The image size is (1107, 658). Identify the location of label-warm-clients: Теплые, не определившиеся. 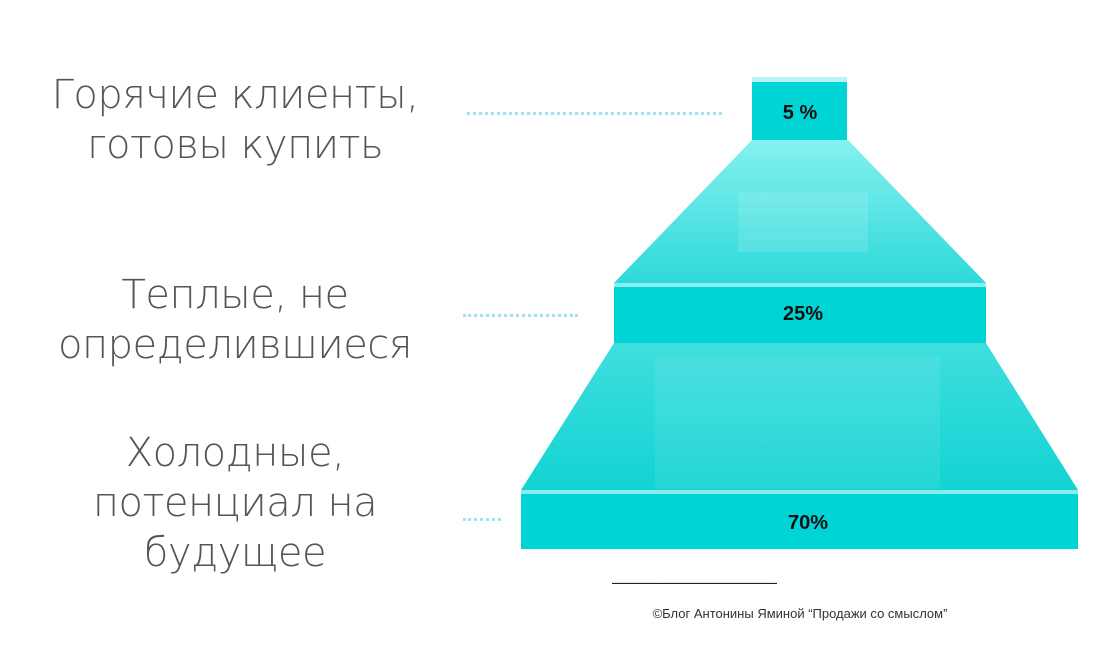
(235, 320).